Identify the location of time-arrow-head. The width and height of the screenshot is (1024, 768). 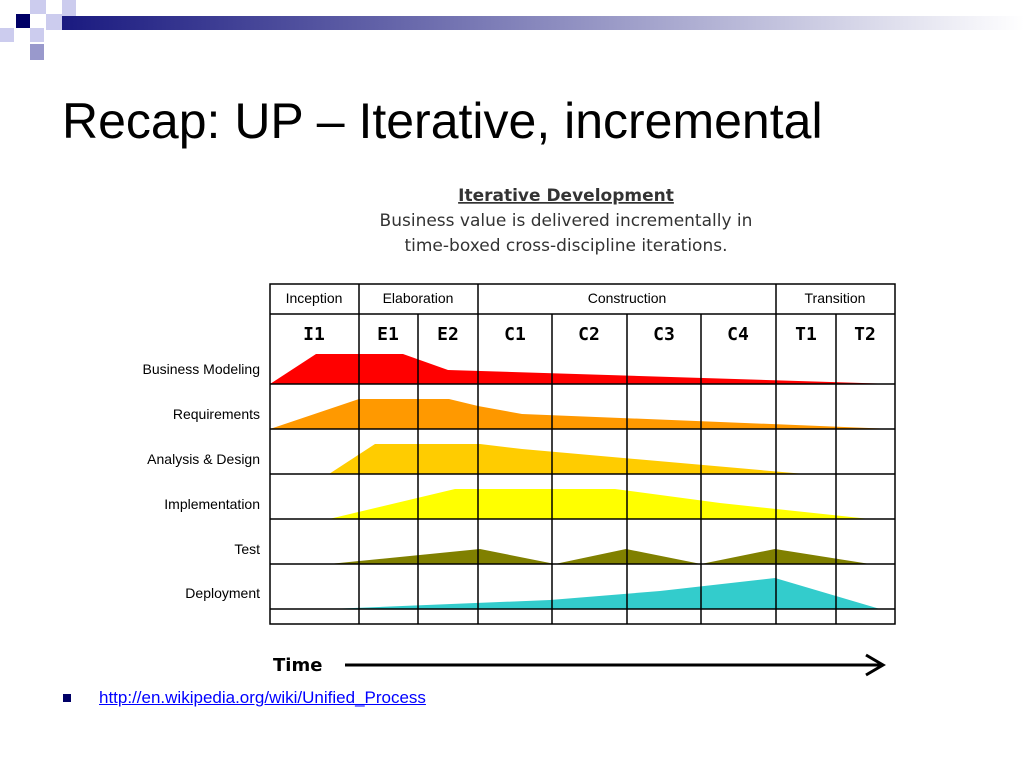
(875, 665).